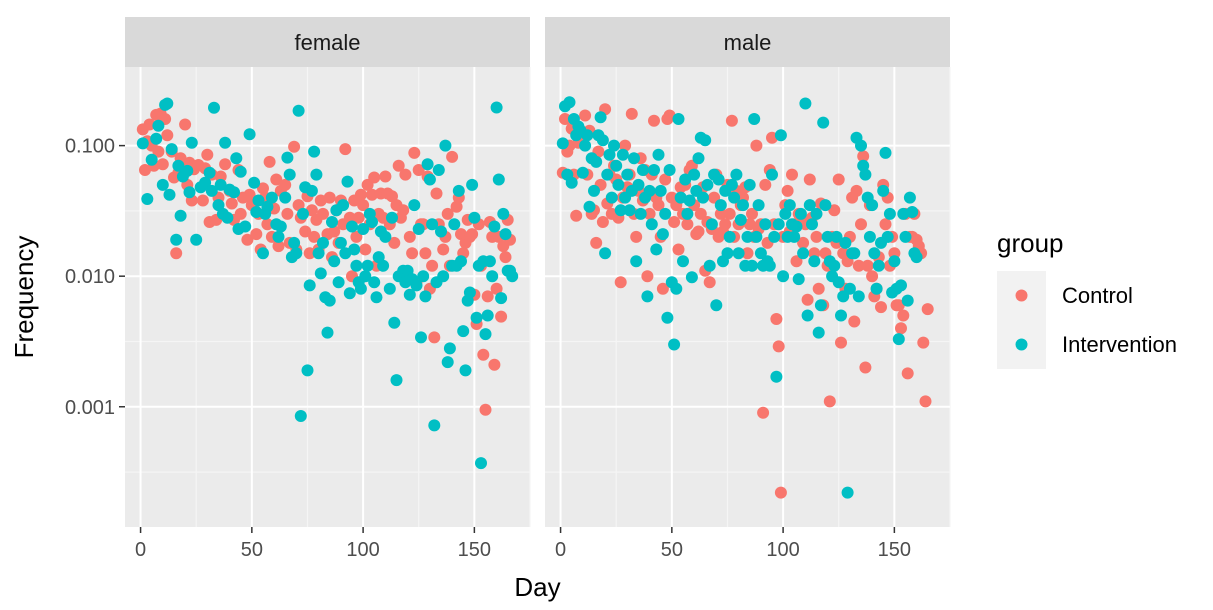  What do you see at coordinates (90, 408) in the screenshot?
I see `y-tick-label: 0.001` at bounding box center [90, 408].